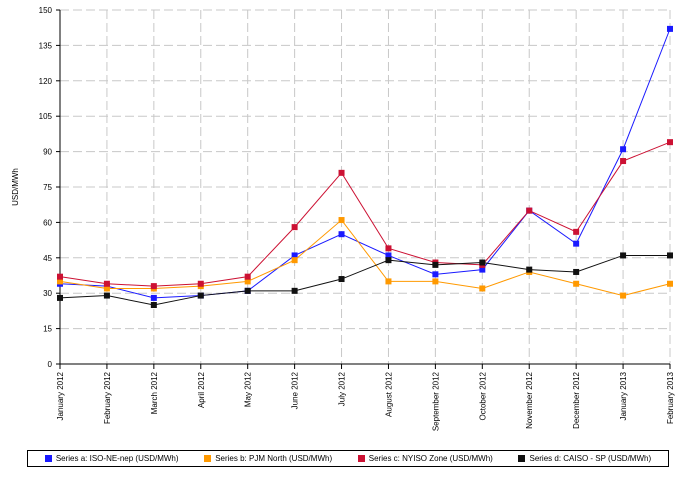 The image size is (695, 479). I want to click on legend-item: Series d: CAISO - SP (USD/MWh), so click(584, 458).